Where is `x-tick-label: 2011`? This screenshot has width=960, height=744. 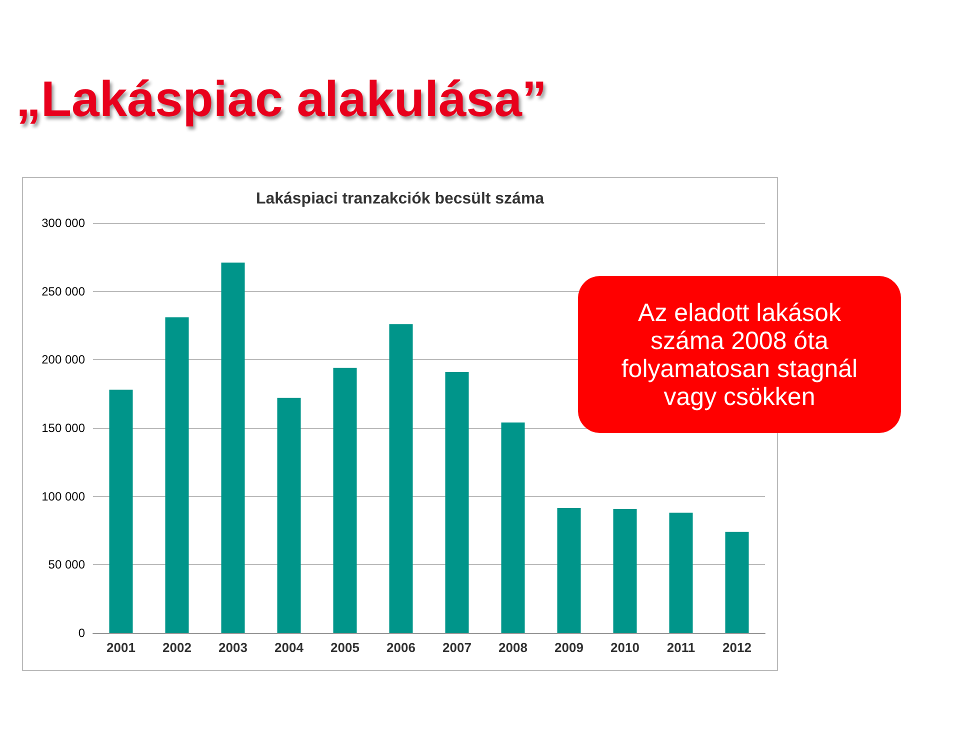 x-tick-label: 2011 is located at coordinates (681, 647).